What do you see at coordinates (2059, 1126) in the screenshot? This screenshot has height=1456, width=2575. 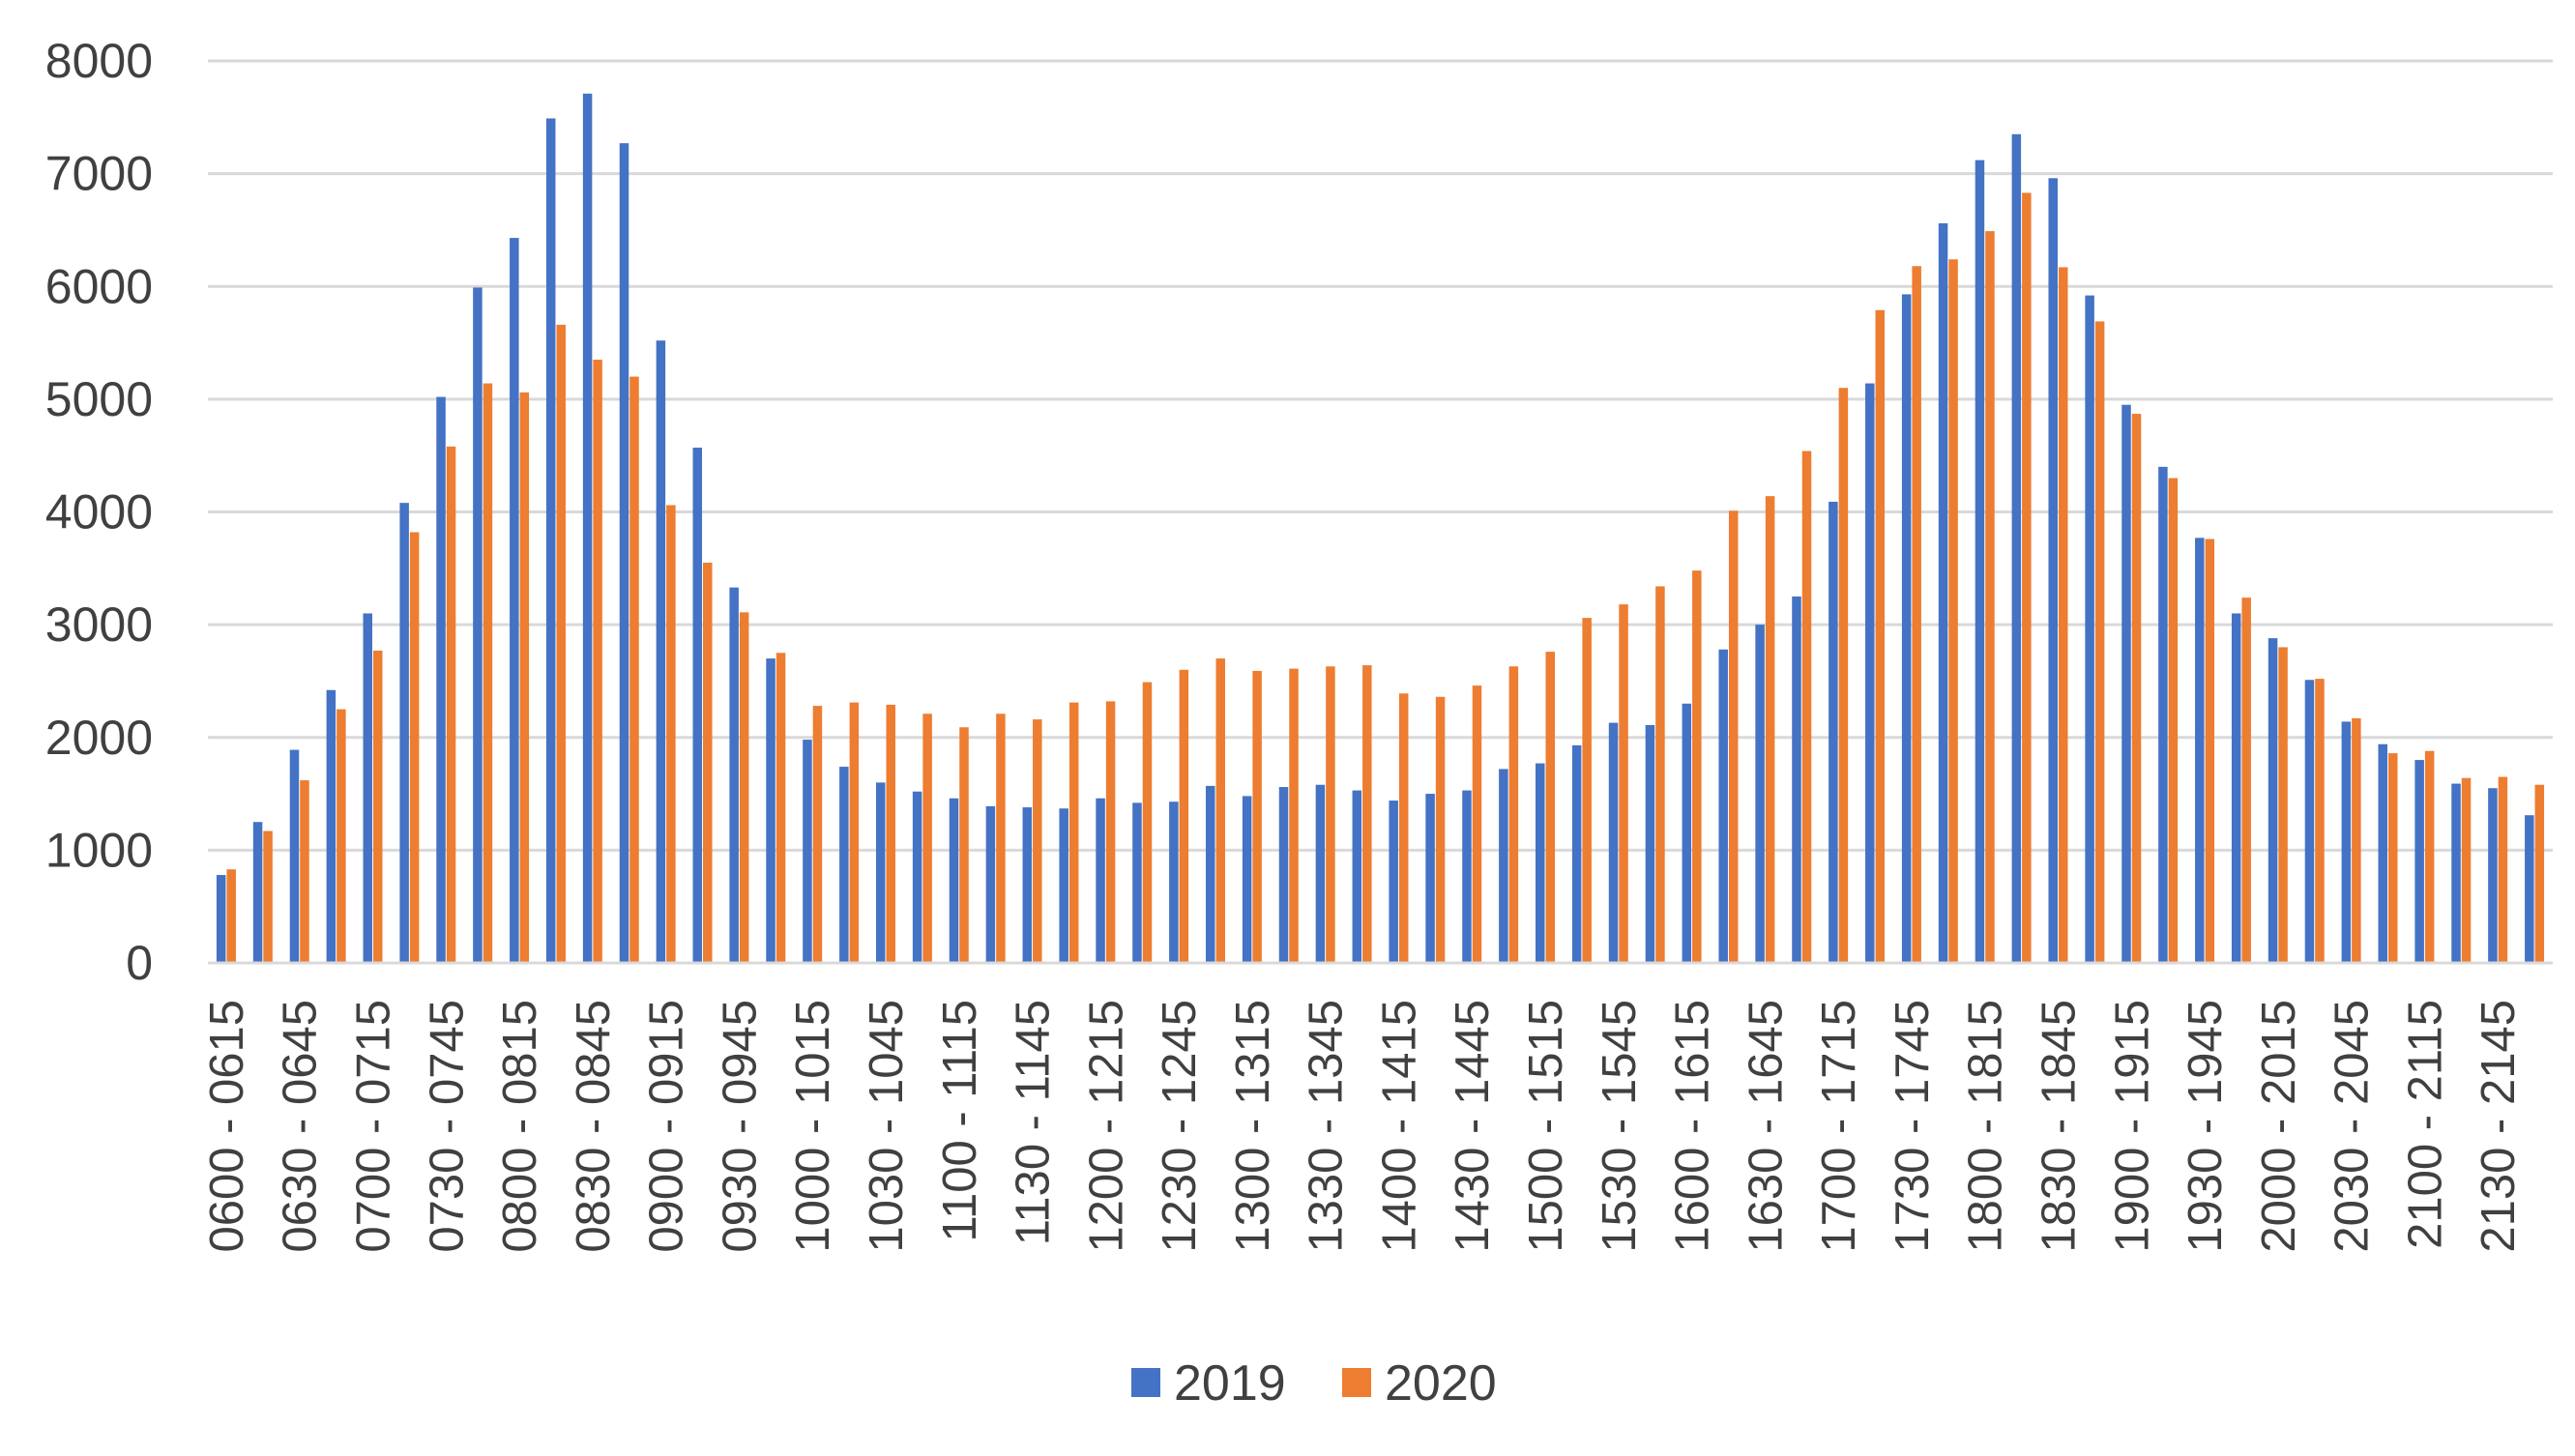 I see `x-tick-label: 1830 - 1845` at bounding box center [2059, 1126].